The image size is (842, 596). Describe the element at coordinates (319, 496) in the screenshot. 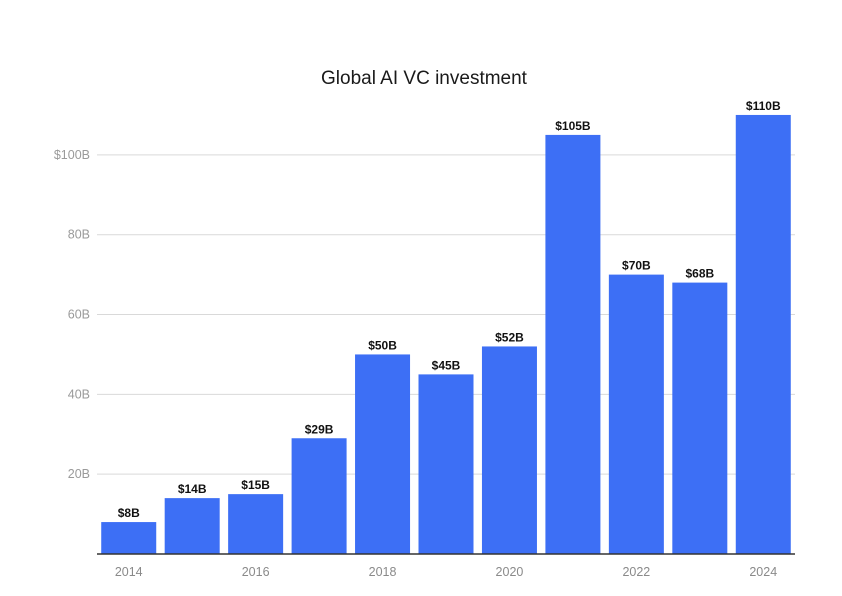

I see `bar-2017` at that location.